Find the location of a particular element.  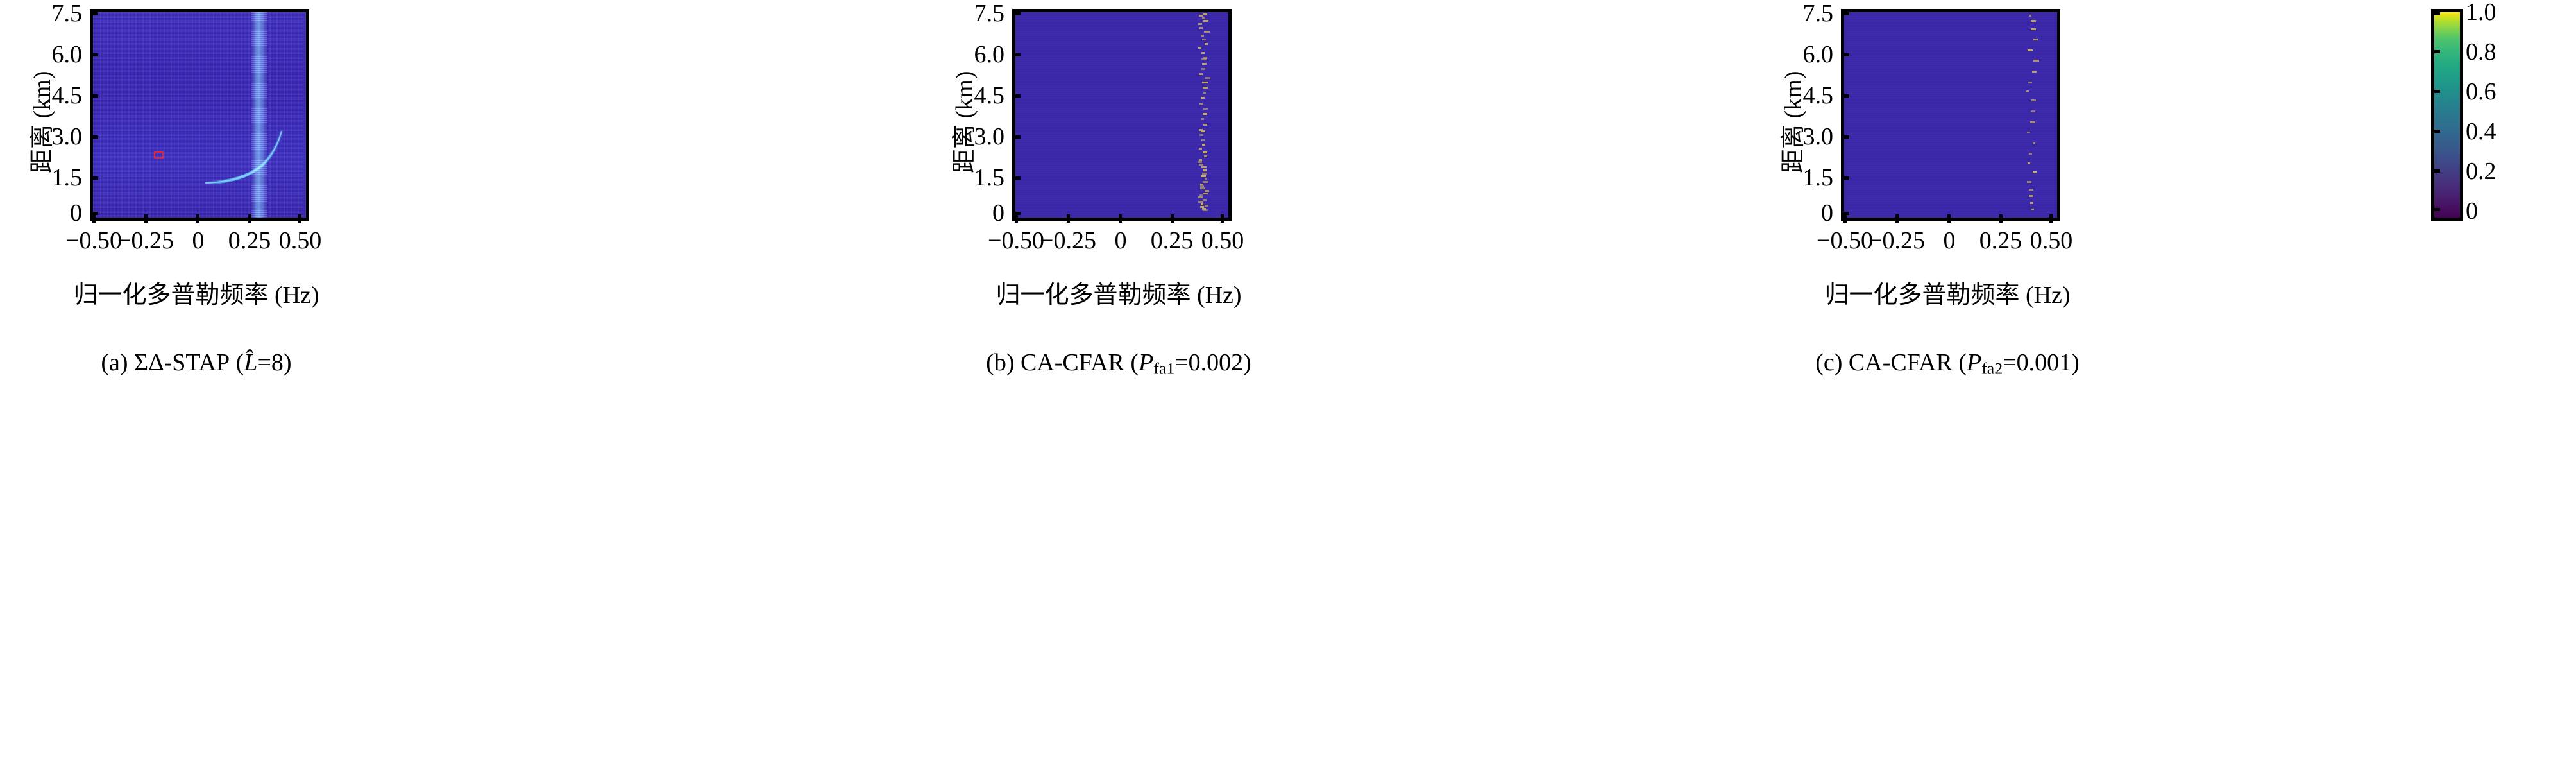

panel-a-clutter-ridge is located at coordinates (199, 115).